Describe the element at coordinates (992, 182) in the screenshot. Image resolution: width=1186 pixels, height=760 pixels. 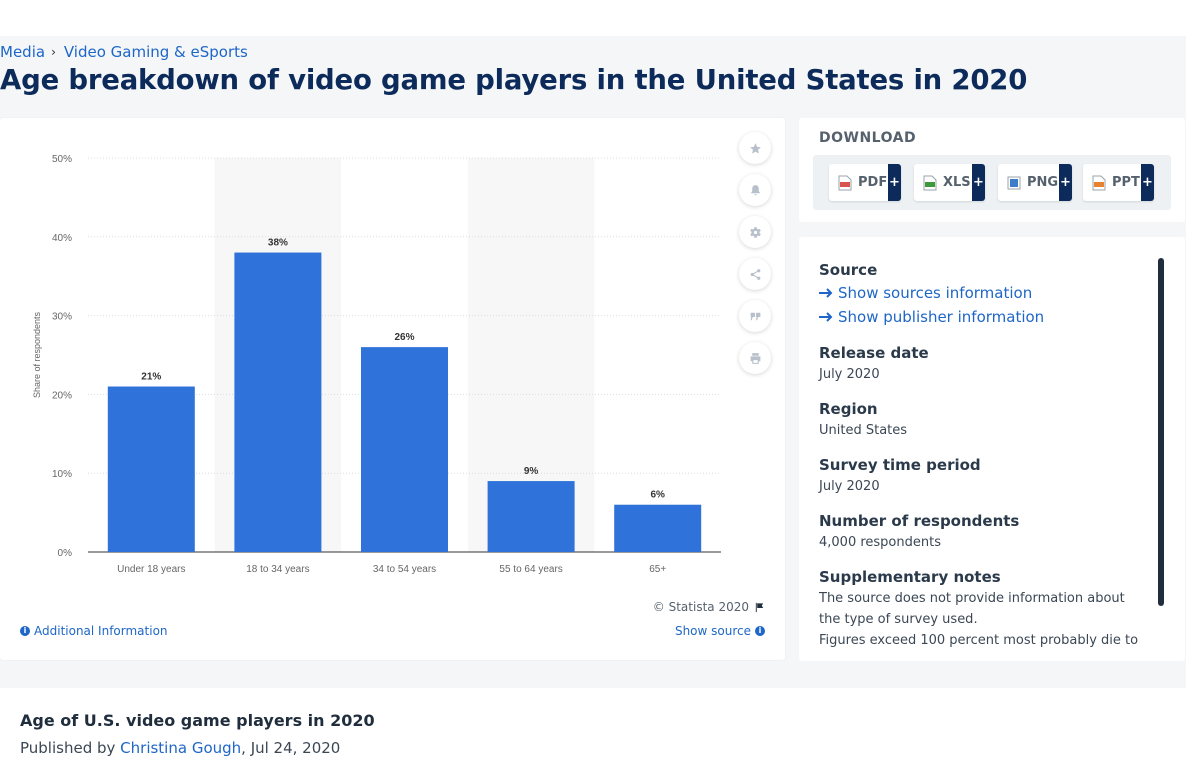
I see `download-buttons: PDF + XLS + PNG + PPT +` at that location.